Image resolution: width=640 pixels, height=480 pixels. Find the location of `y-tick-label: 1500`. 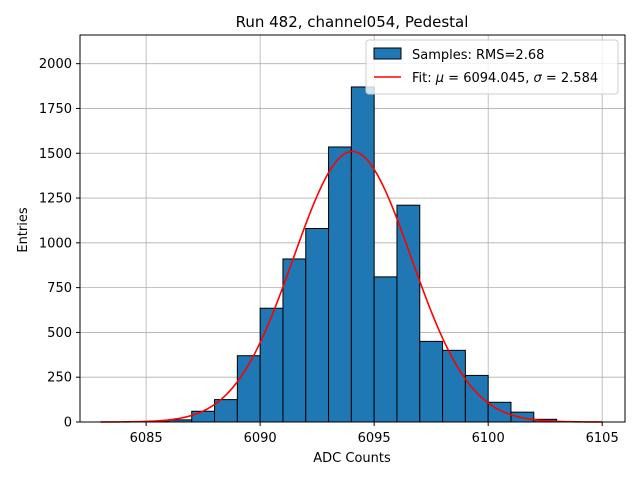

y-tick-label: 1500 is located at coordinates (55, 154).